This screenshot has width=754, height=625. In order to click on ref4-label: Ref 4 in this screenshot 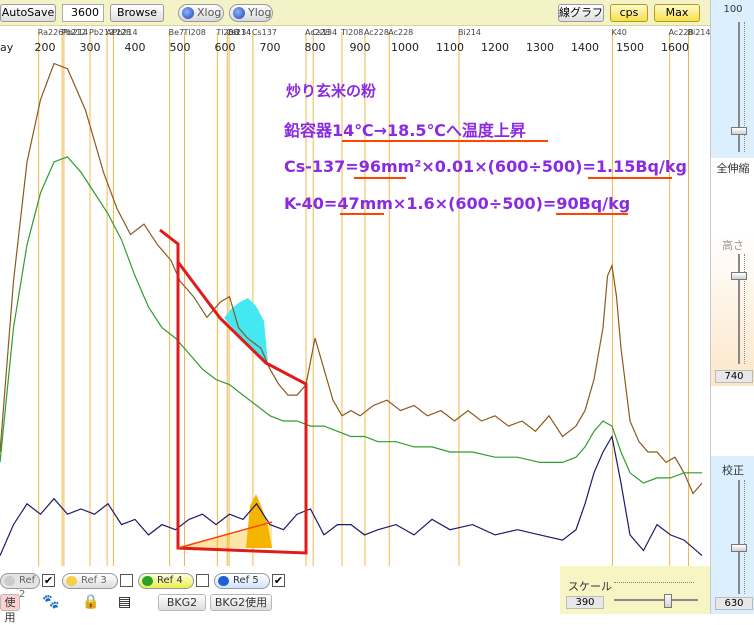, I will do `click(170, 580)`.